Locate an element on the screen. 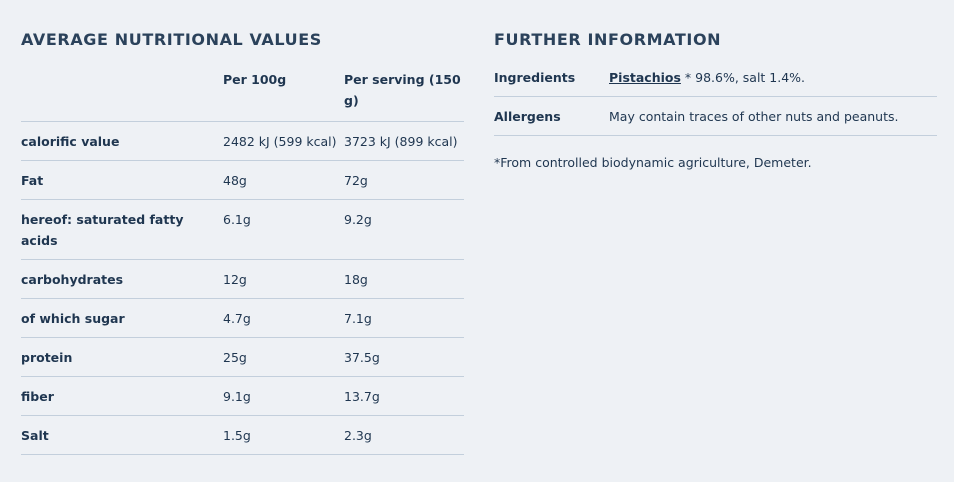  nutrition-row: carbohydrates 12g 18g is located at coordinates (242, 279).